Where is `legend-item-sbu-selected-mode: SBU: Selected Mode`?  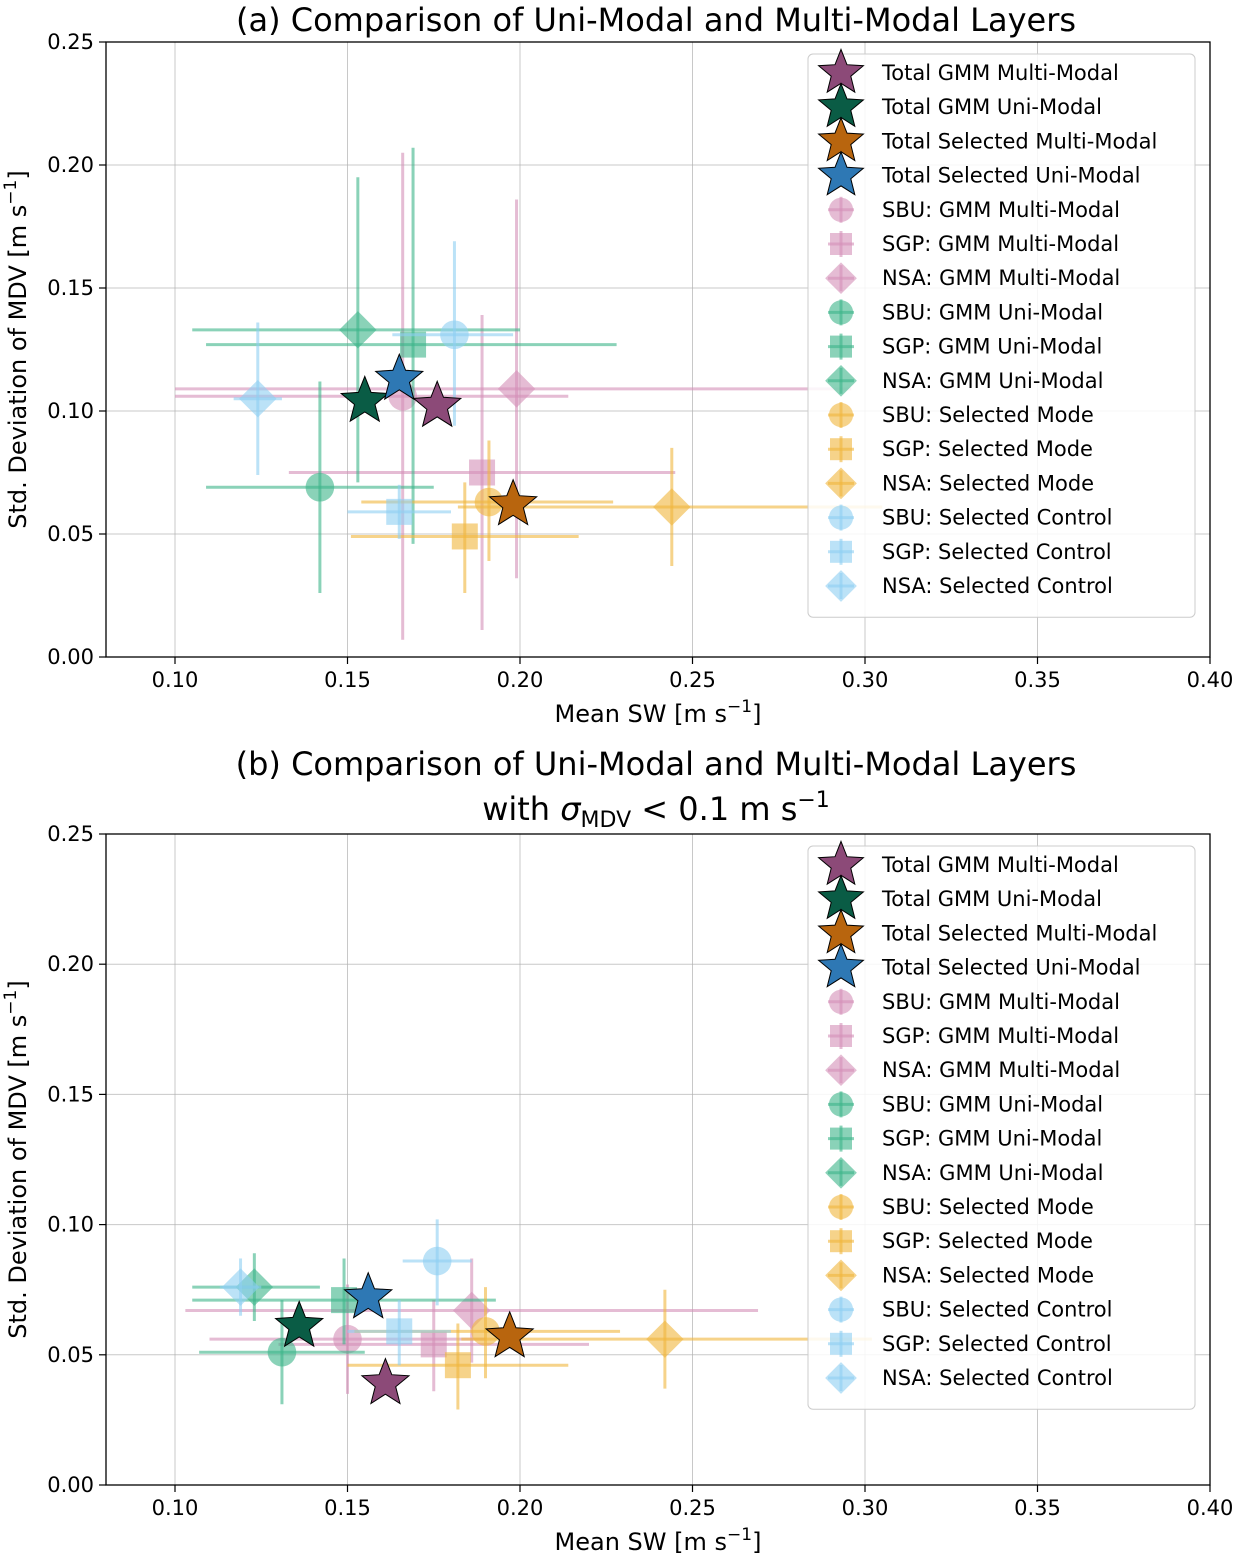
legend-item-sbu-selected-mode: SBU: Selected Mode is located at coordinates (961, 415).